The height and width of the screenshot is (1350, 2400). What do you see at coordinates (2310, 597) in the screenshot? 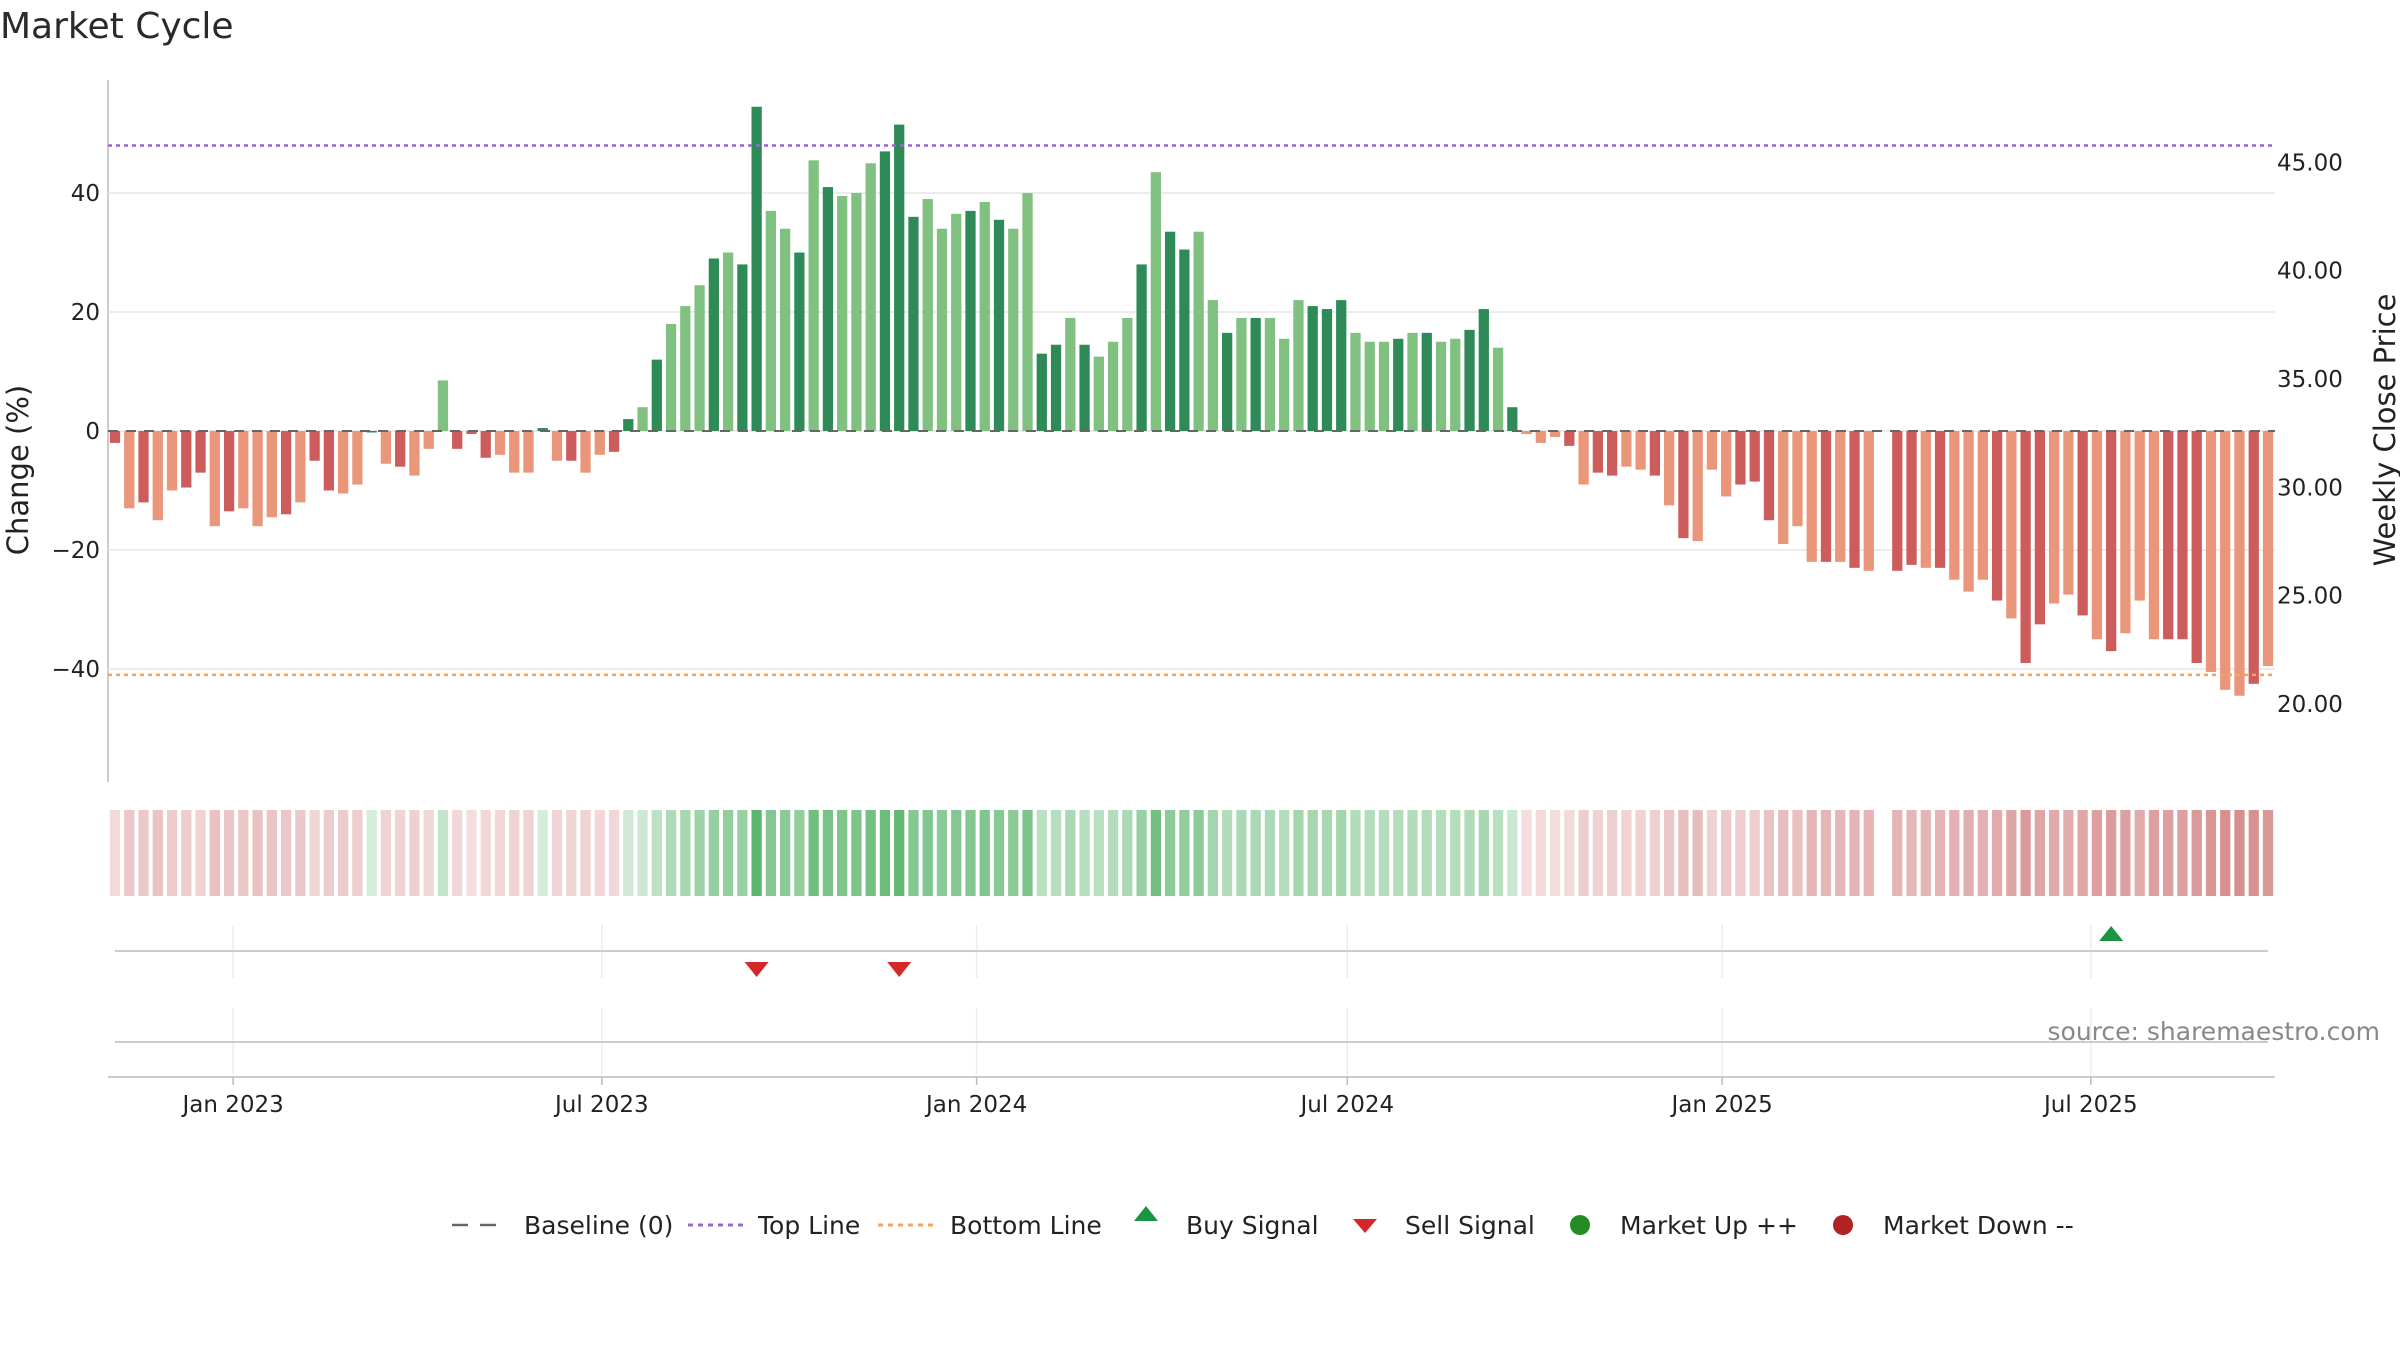
I see `y2-tick-label: 25.00` at bounding box center [2310, 597].